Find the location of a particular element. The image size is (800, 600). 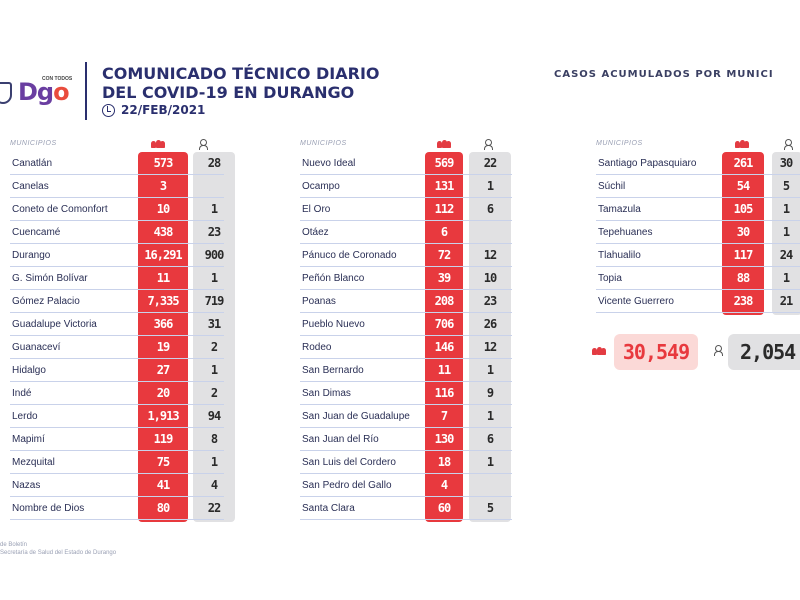

case-count: 130 is located at coordinates (444, 439).